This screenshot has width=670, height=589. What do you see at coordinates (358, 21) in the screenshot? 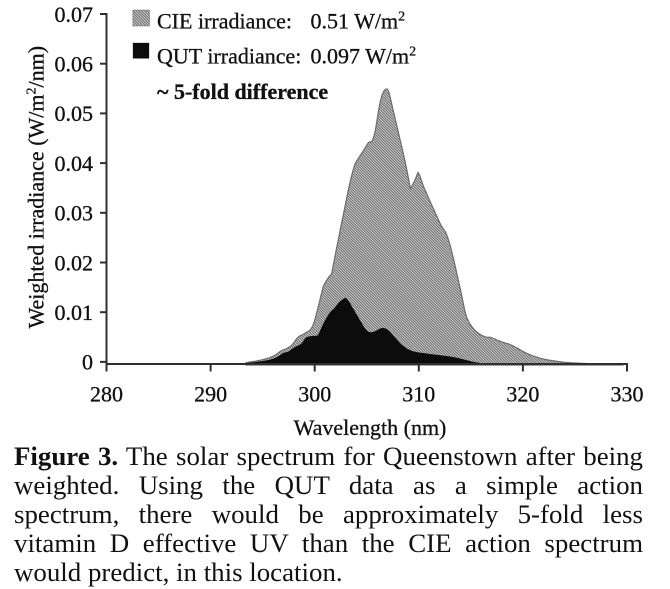
I see `svg-text: 0.51 W/m2` at bounding box center [358, 21].